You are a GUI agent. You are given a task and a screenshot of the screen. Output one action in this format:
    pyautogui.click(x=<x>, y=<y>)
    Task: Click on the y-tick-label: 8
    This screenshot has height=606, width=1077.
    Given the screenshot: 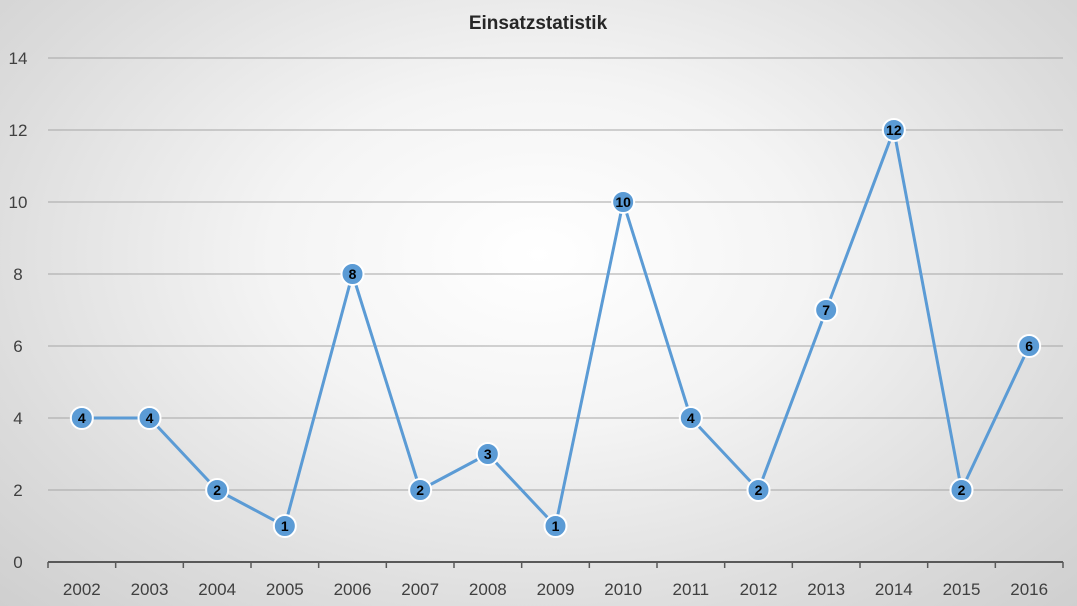 What is the action you would take?
    pyautogui.click(x=17, y=274)
    